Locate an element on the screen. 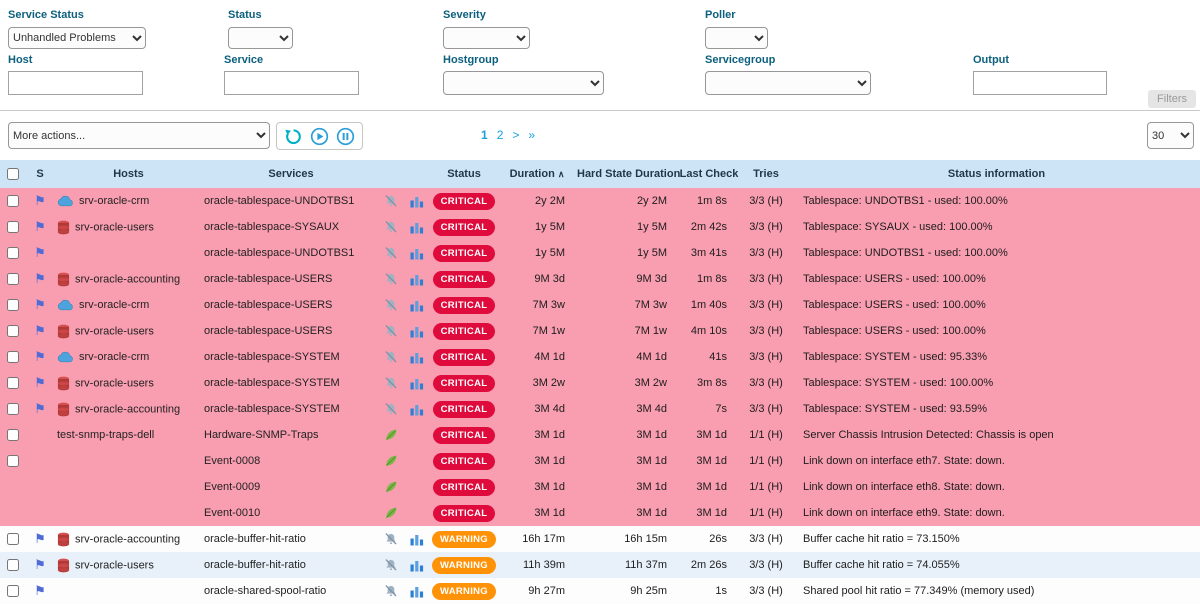 Image resolution: width=1200 pixels, height=613 pixels. output-input is located at coordinates (1040, 83).